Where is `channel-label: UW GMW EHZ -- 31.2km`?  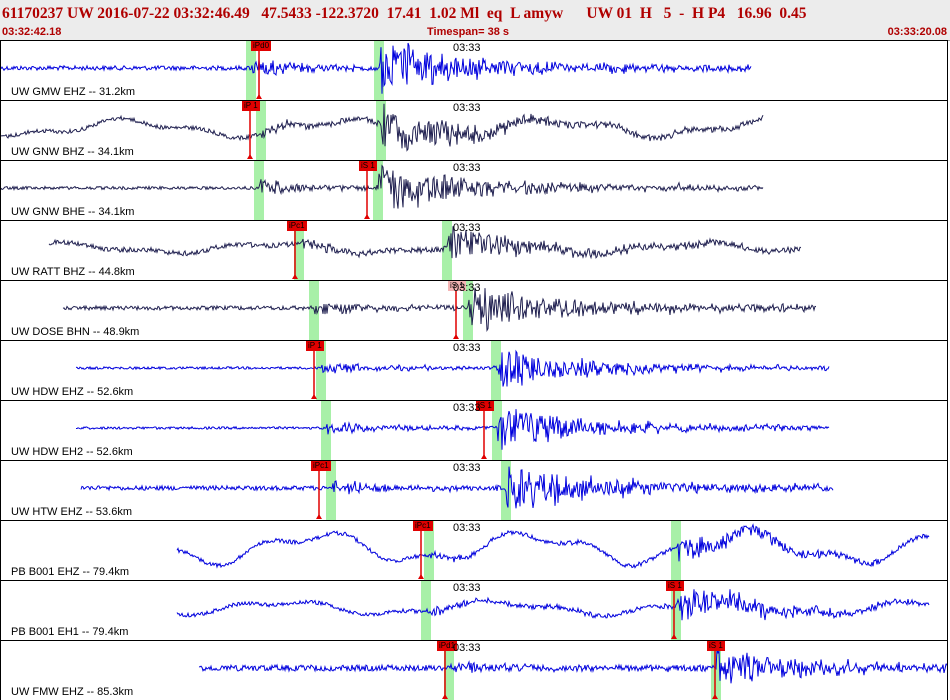
channel-label: UW GMW EHZ -- 31.2km is located at coordinates (73, 92).